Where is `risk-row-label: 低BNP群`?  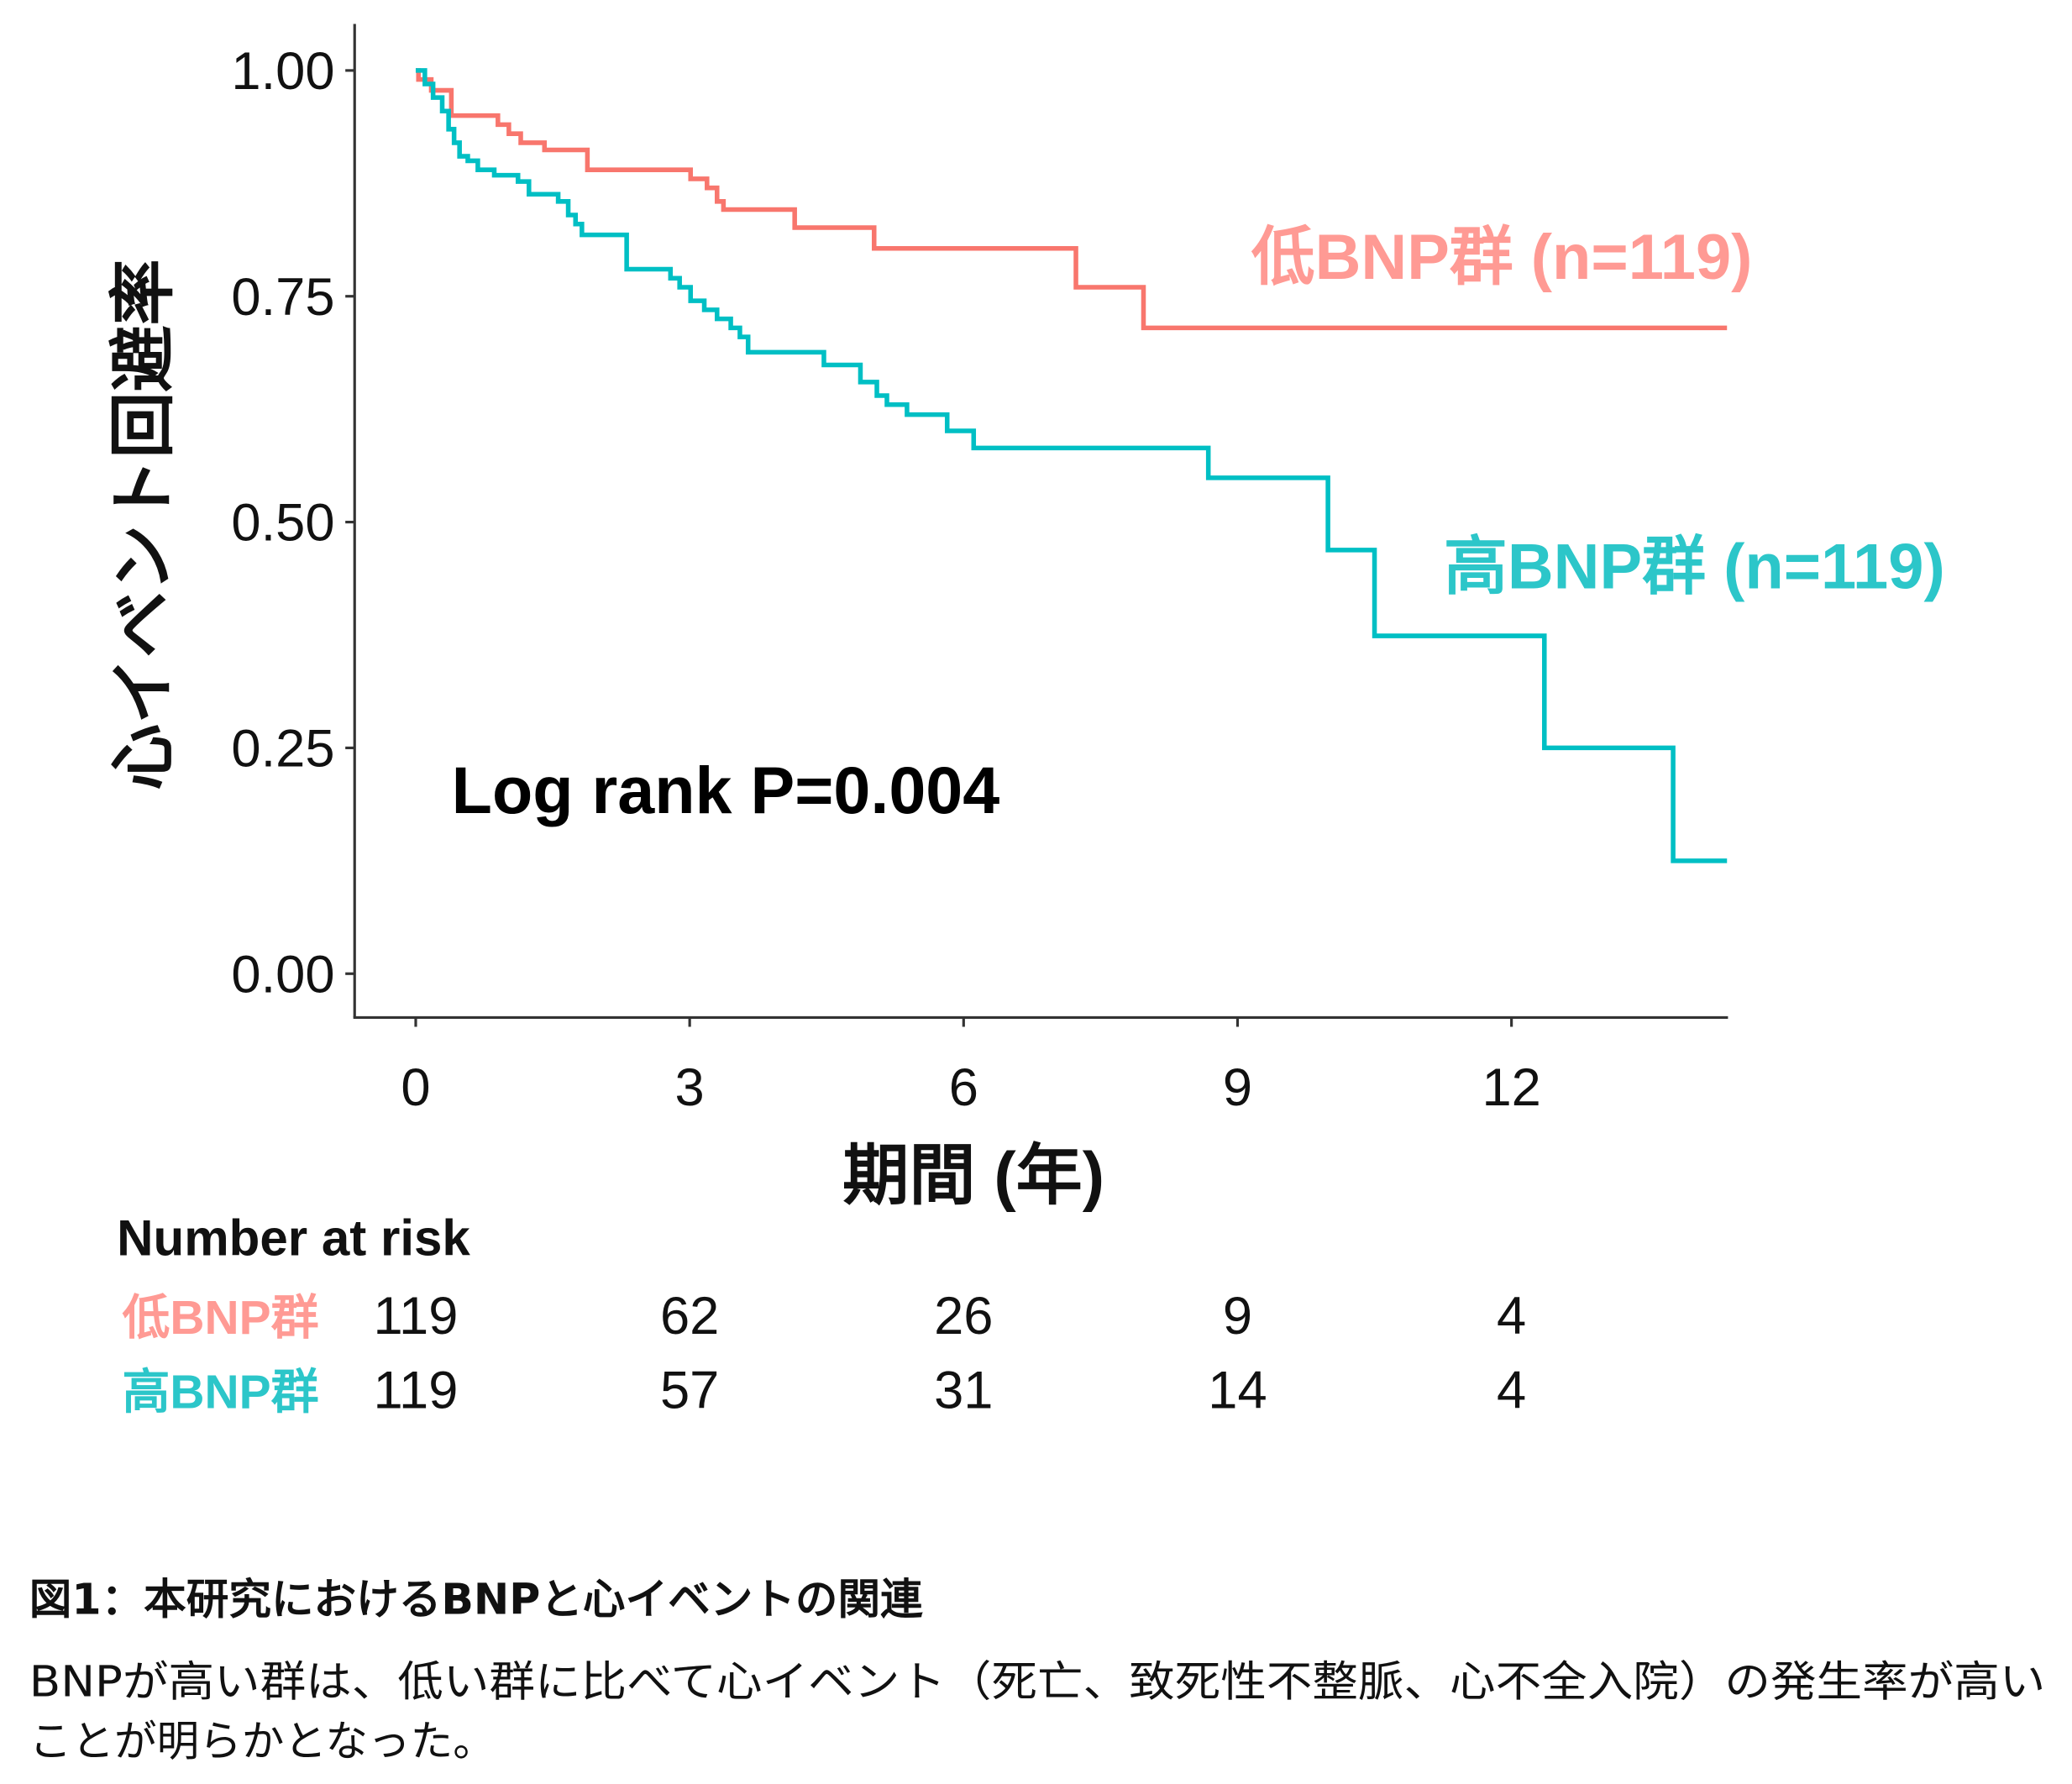
risk-row-label: 低BNP群 is located at coordinates (220, 1318).